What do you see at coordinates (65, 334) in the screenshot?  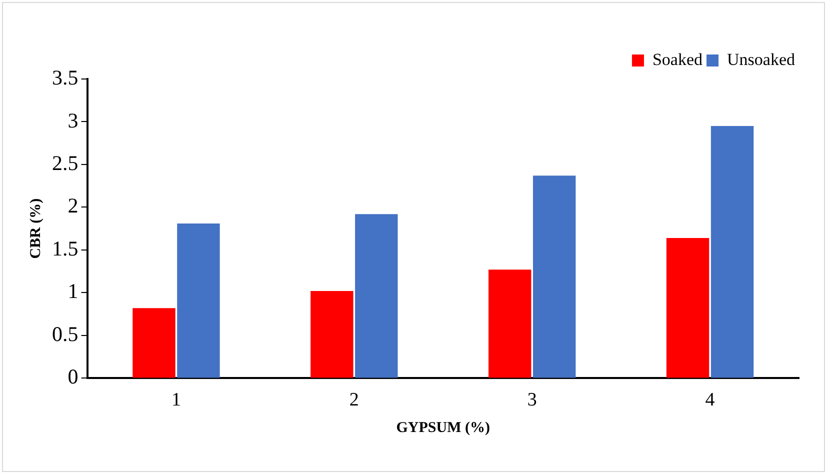 I see `y-tick-label: 0.5` at bounding box center [65, 334].